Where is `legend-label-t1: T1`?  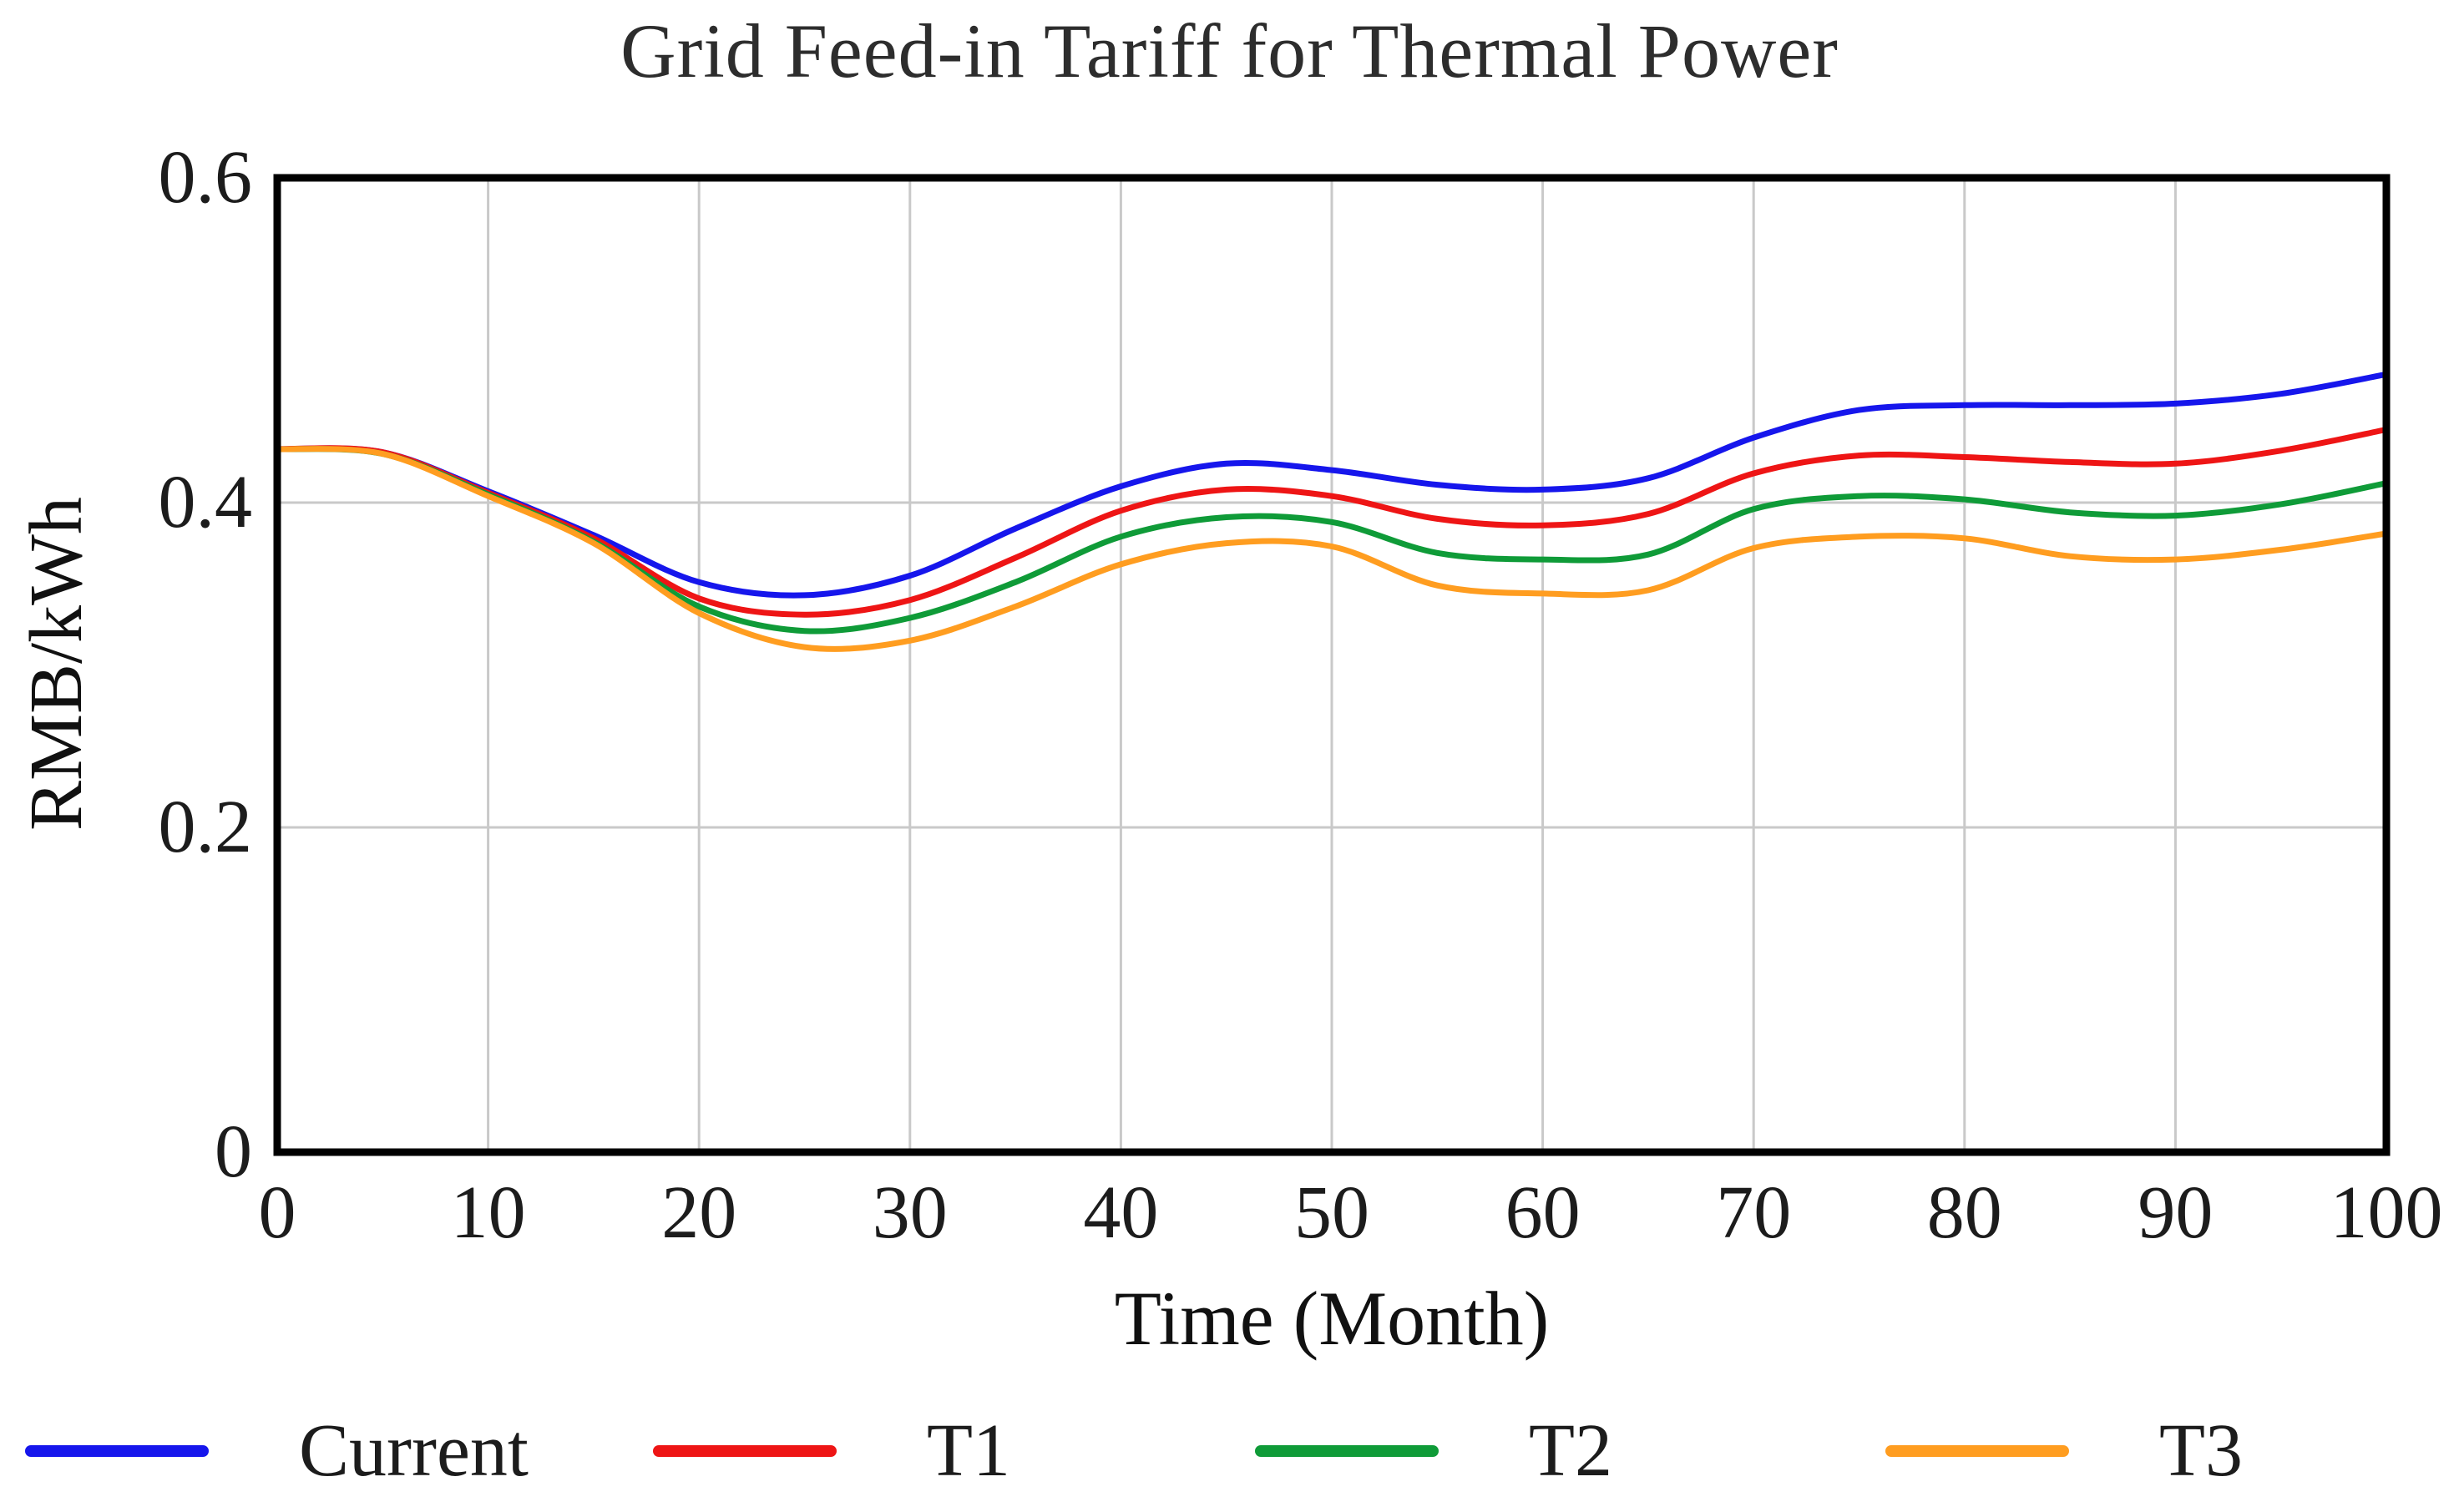 legend-label-t1: T1 is located at coordinates (968, 1451).